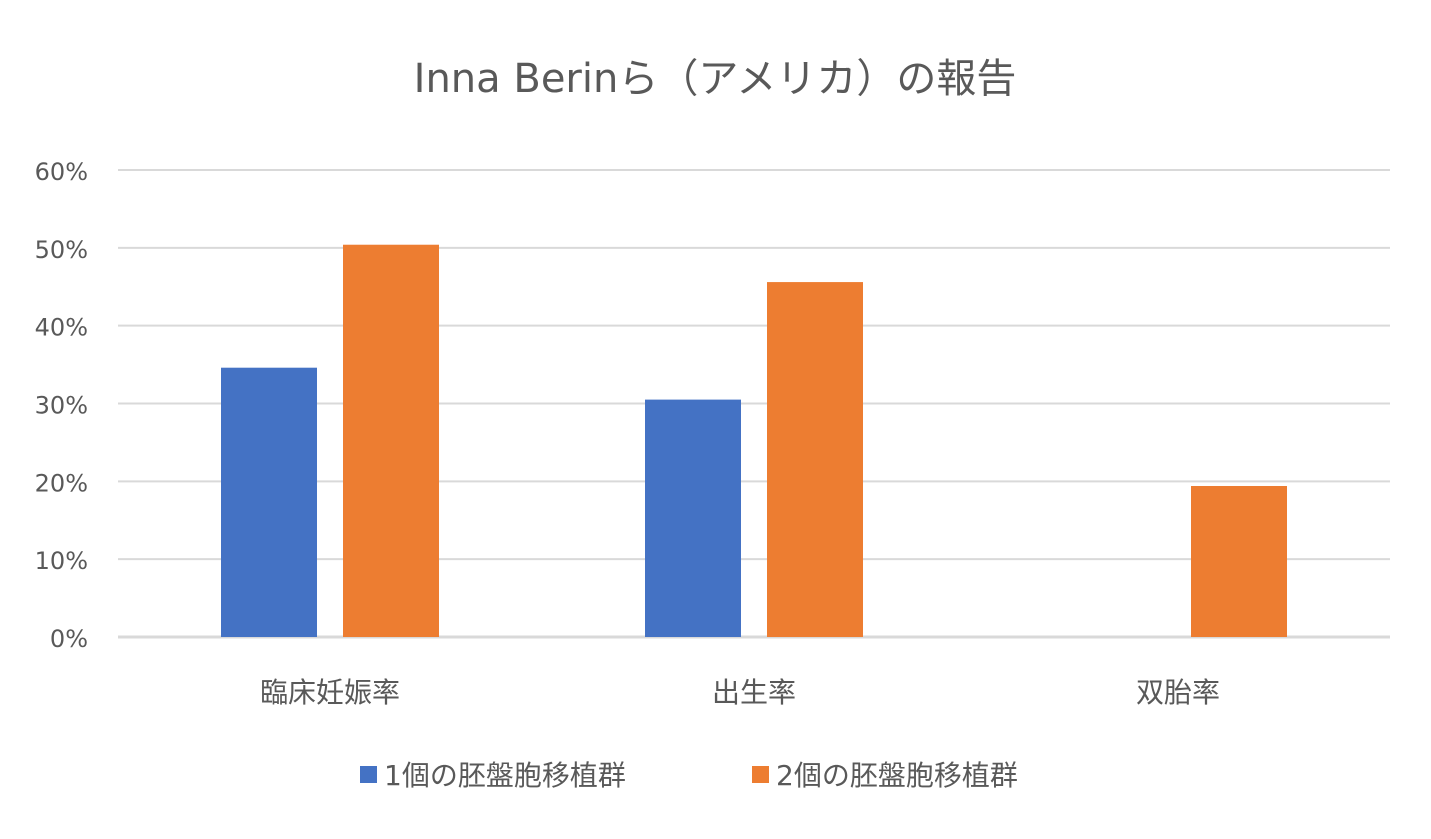 The image size is (1431, 839). Describe the element at coordinates (754, 692) in the screenshot. I see `x-category-label: 出生率` at that location.